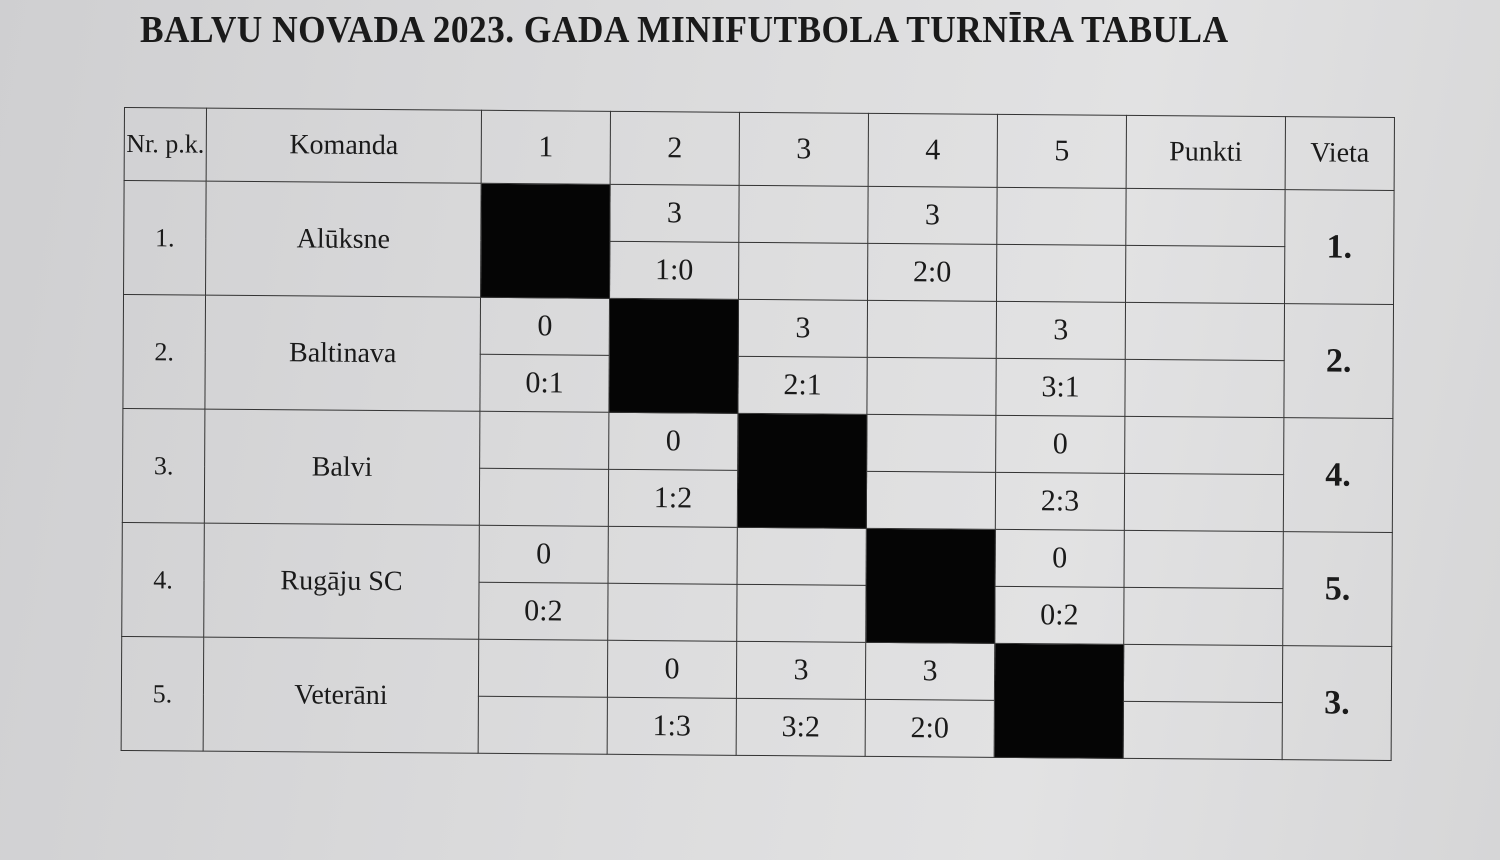 The height and width of the screenshot is (860, 1500). What do you see at coordinates (163, 466) in the screenshot?
I see `team-number: 3.` at bounding box center [163, 466].